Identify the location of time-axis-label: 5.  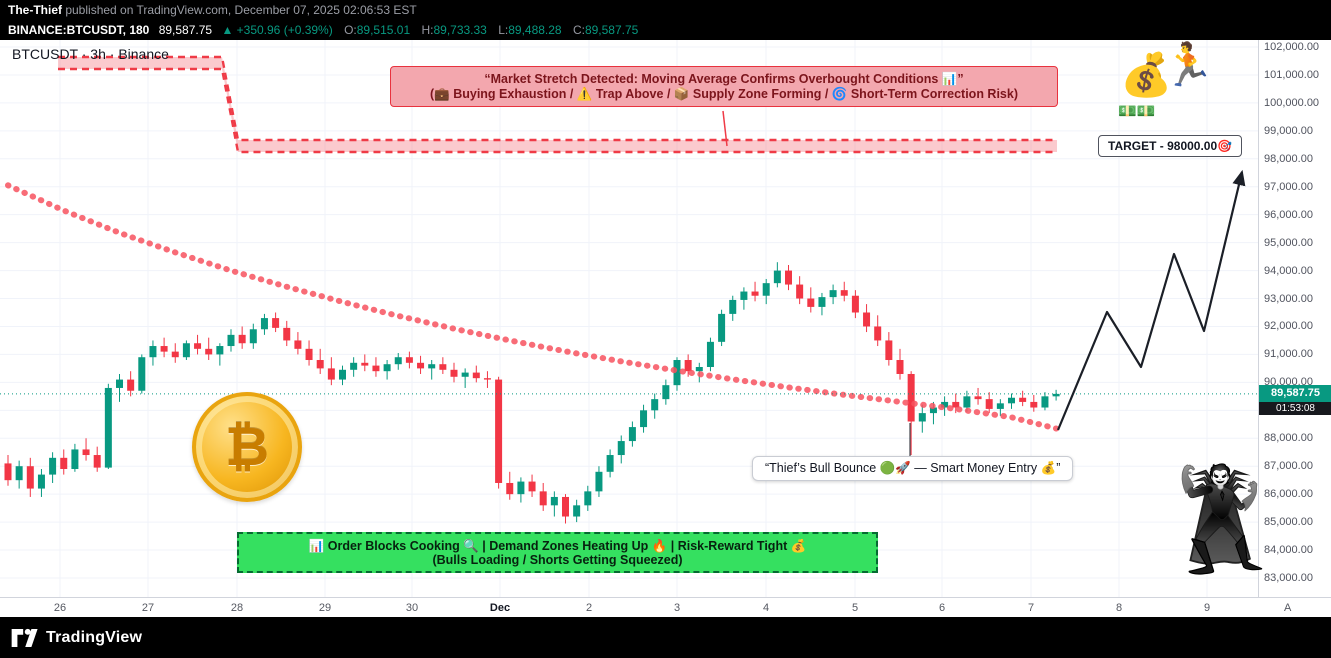
(855, 608).